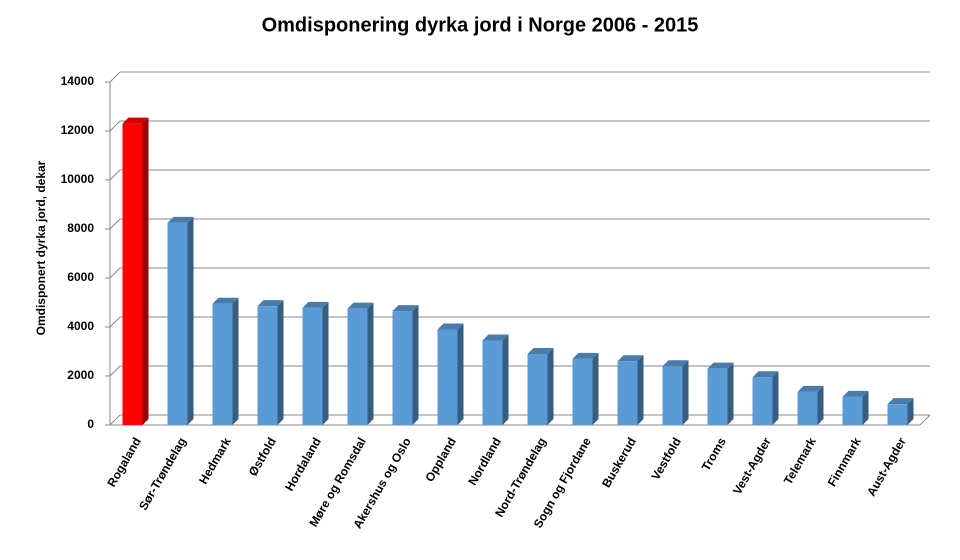 The image size is (960, 560). Describe the element at coordinates (80, 228) in the screenshot. I see `y-tick-label: 8000` at that location.